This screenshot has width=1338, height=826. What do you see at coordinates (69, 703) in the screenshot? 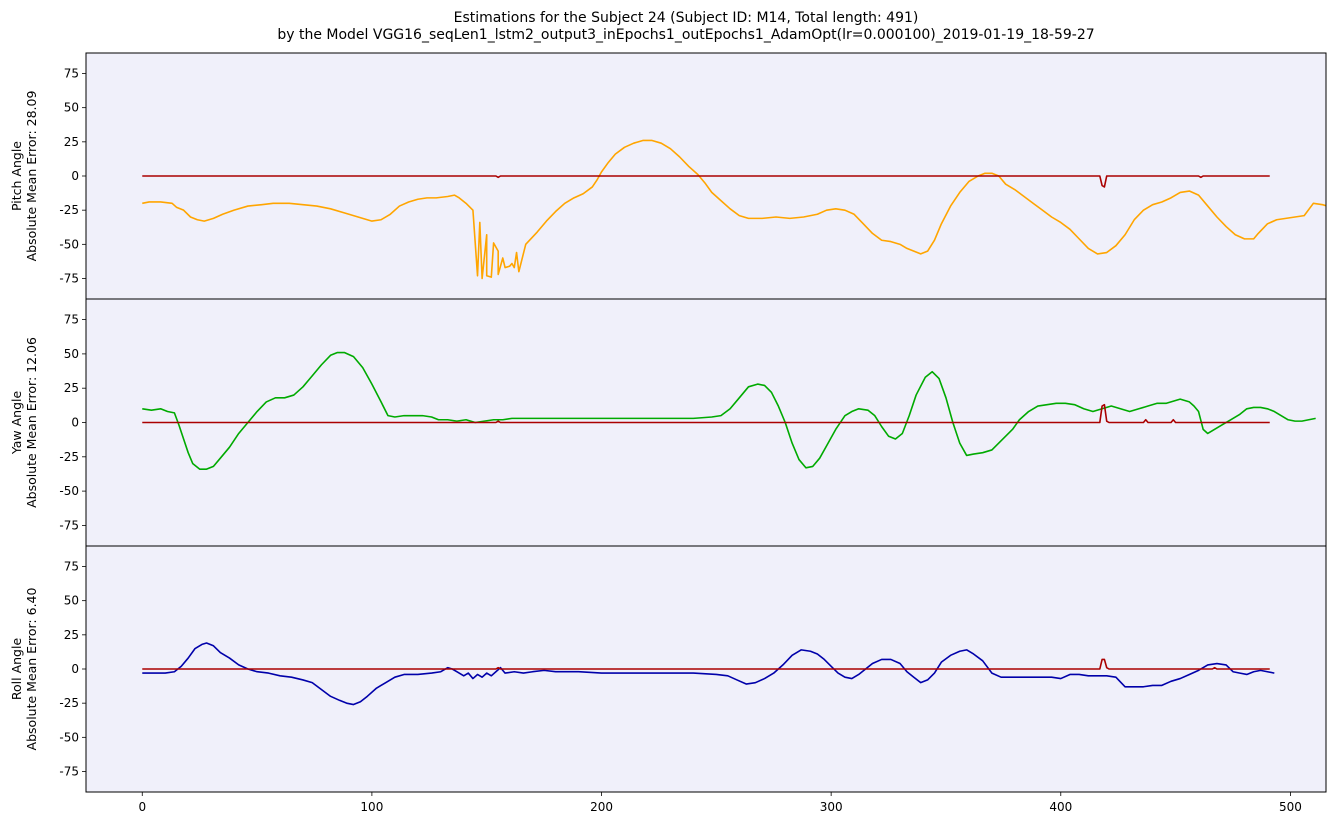
I see `roll-ytick-label: -25` at bounding box center [69, 703].